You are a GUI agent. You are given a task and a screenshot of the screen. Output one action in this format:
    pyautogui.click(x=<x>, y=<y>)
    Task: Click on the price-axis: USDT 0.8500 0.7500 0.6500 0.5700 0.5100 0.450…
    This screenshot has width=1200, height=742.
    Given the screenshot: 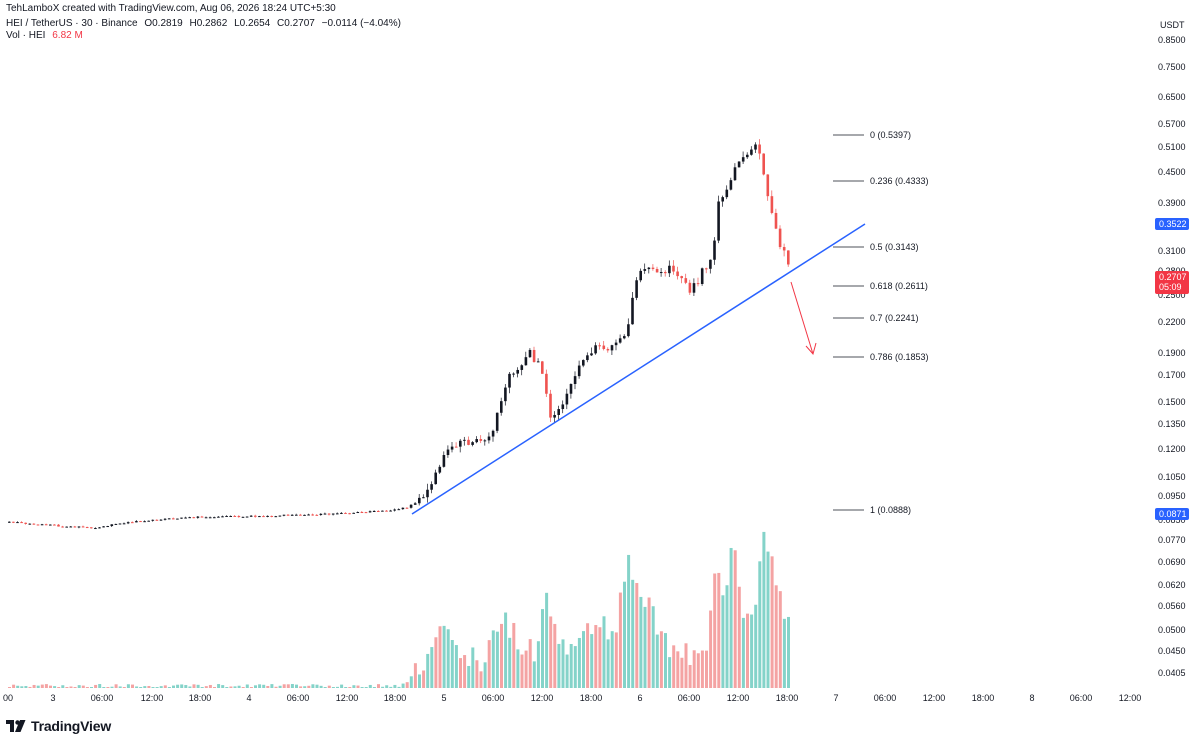 What is the action you would take?
    pyautogui.click(x=1172, y=349)
    